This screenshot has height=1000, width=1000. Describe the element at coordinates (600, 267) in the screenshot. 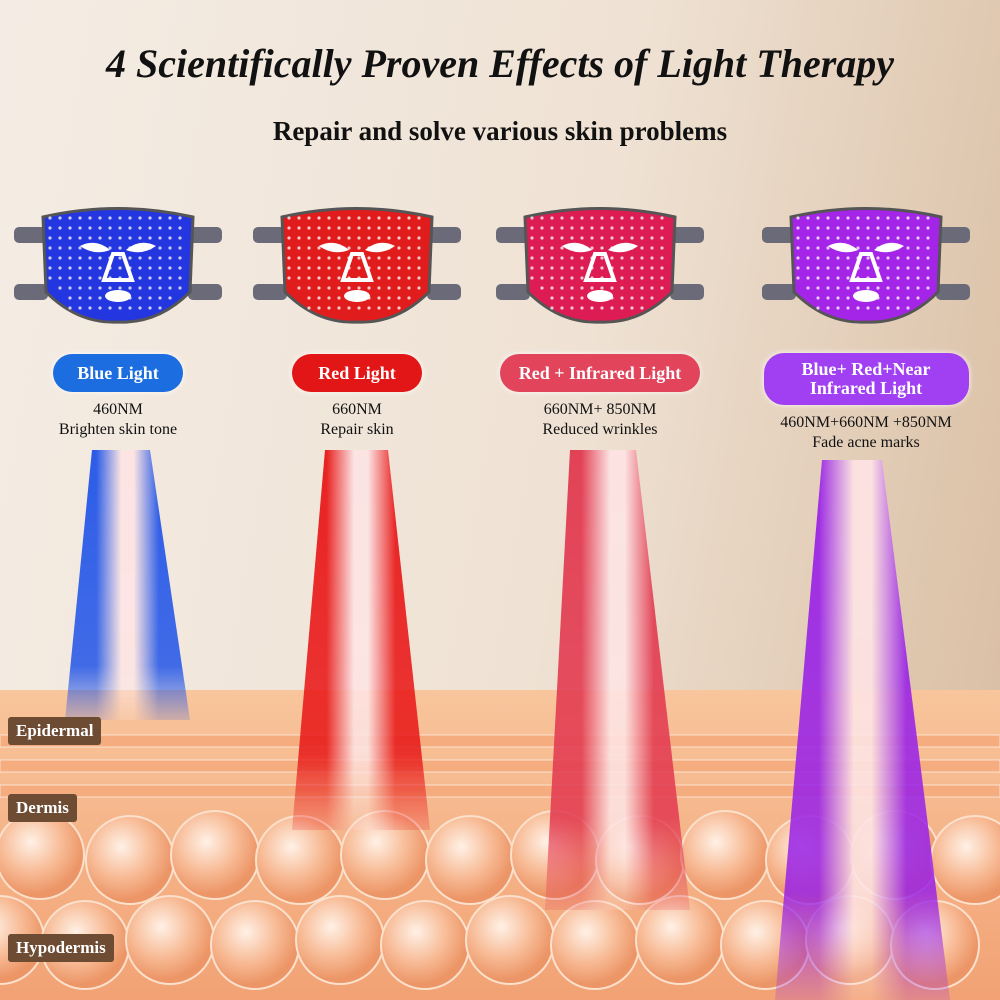

I see `nose` at that location.